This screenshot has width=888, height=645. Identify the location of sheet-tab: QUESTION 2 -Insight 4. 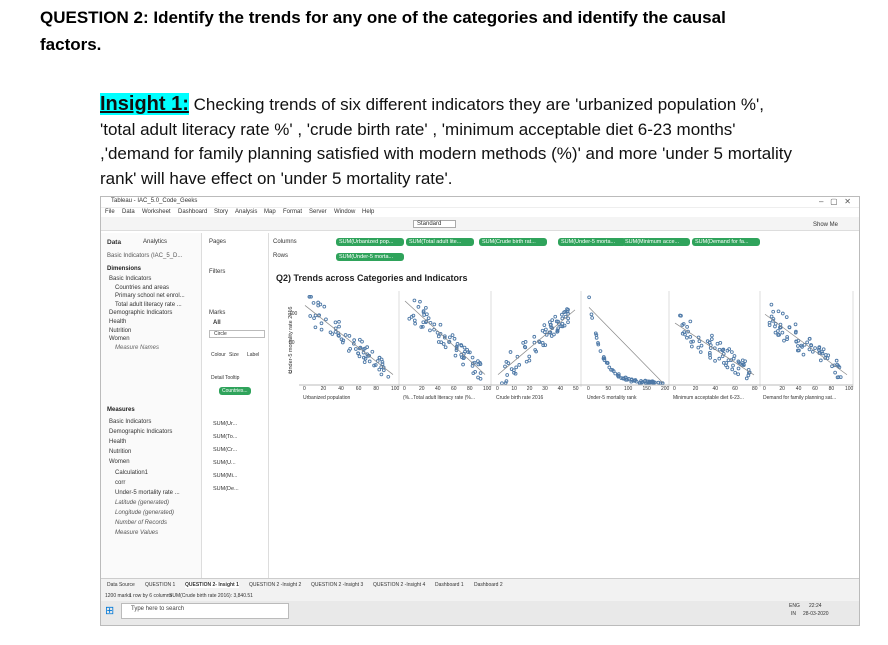
(399, 585).